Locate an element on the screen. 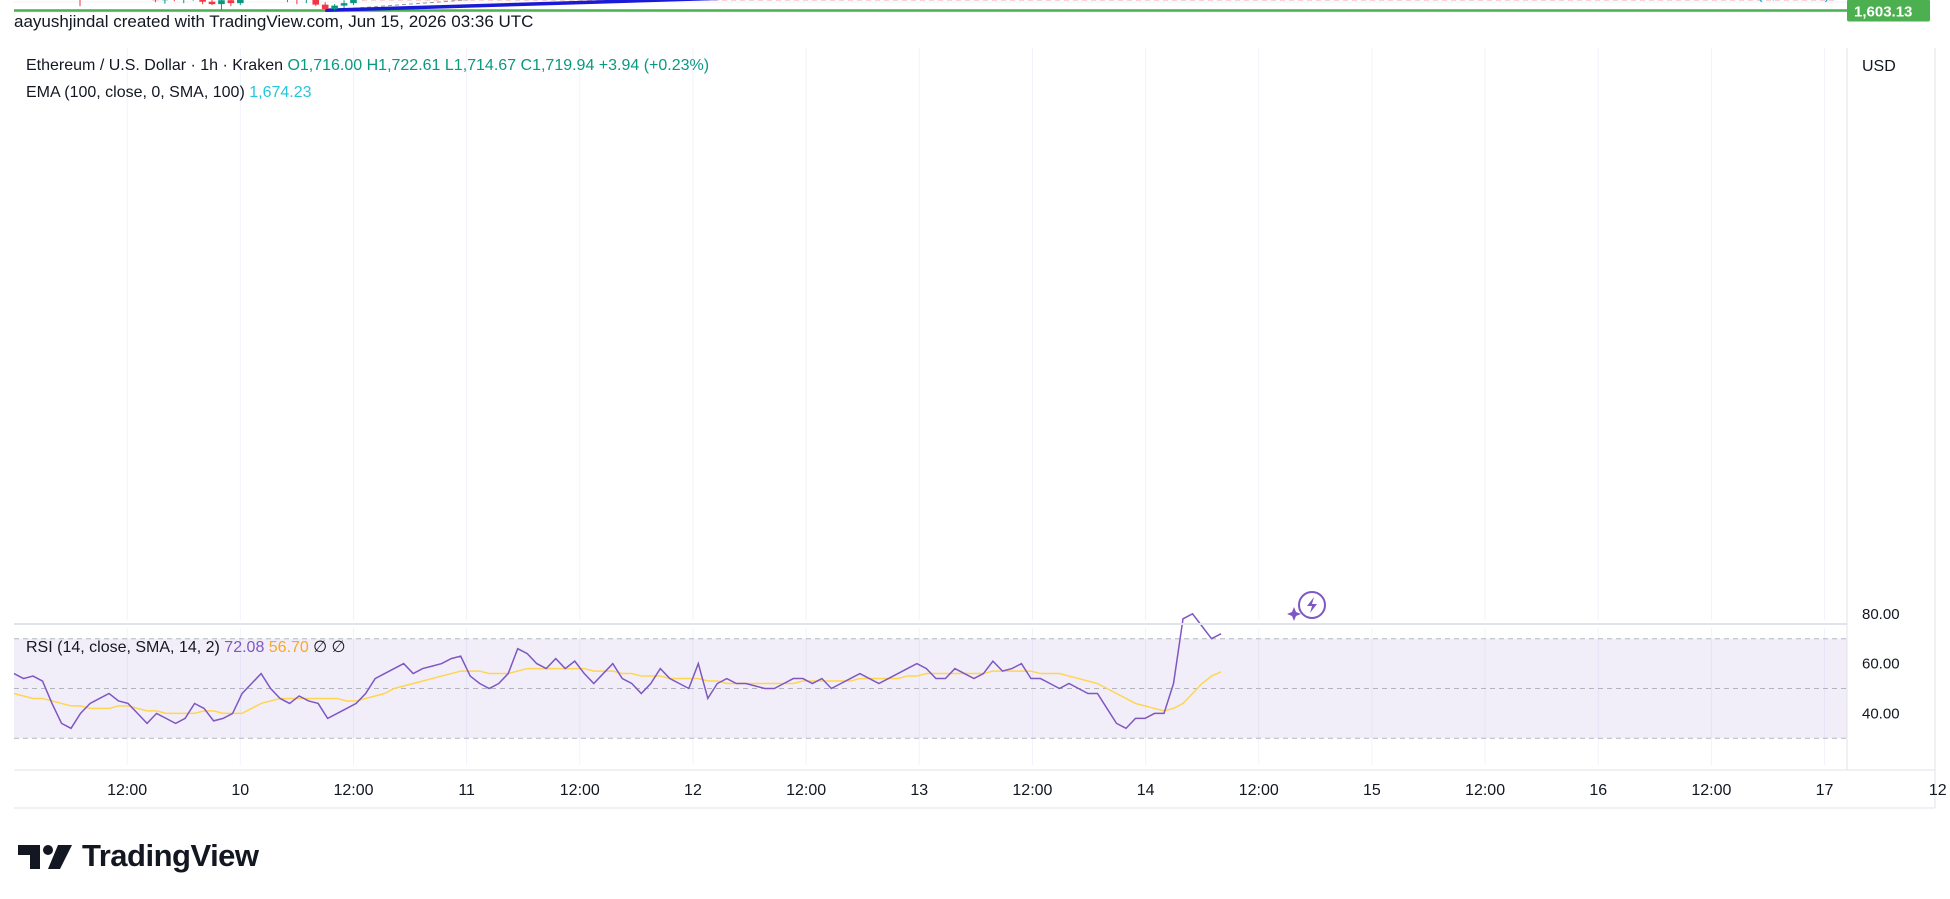  rsi-tick-label: 80.00 is located at coordinates (1881, 614).